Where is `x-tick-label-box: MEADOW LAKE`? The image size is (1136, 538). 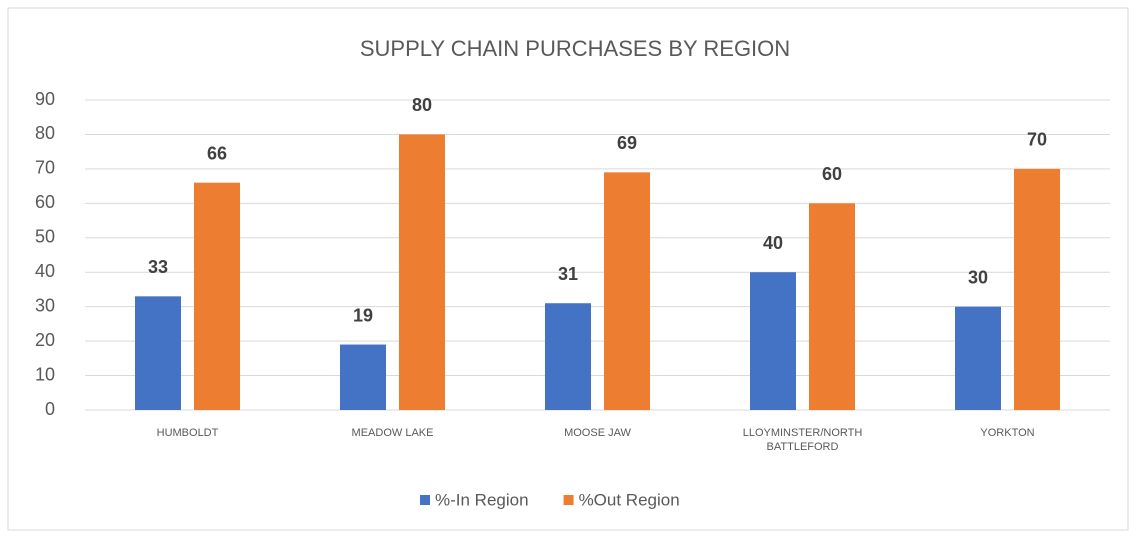 x-tick-label-box: MEADOW LAKE is located at coordinates (392, 433).